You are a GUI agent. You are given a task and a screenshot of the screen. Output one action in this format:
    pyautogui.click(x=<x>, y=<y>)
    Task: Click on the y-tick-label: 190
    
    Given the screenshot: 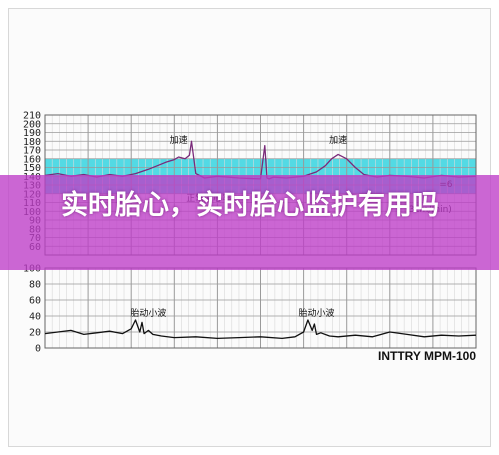 What is the action you would take?
    pyautogui.click(x=32, y=133)
    